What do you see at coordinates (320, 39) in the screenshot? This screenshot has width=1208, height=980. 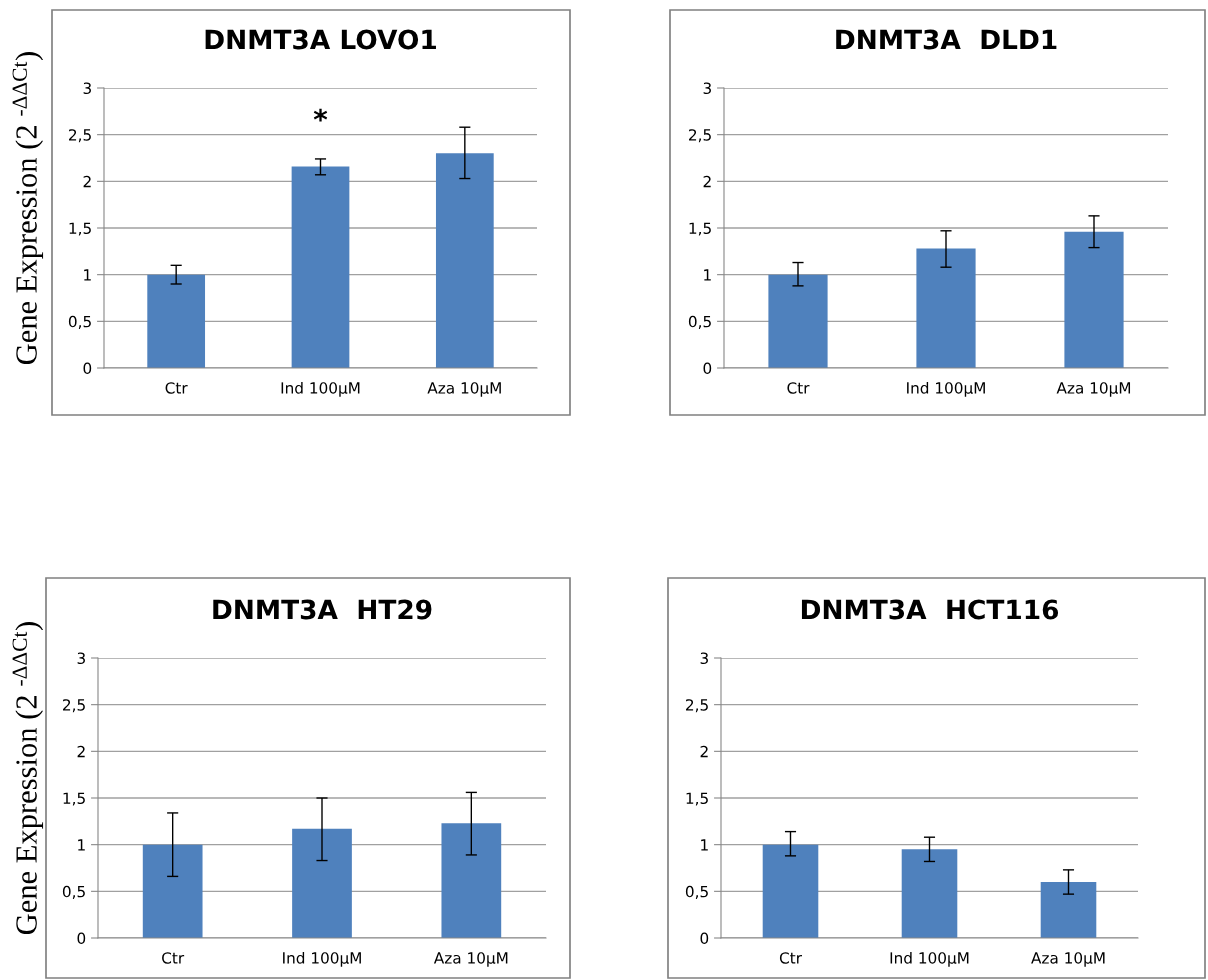 I see `chart-title: DNMT3A LOVO1` at bounding box center [320, 39].